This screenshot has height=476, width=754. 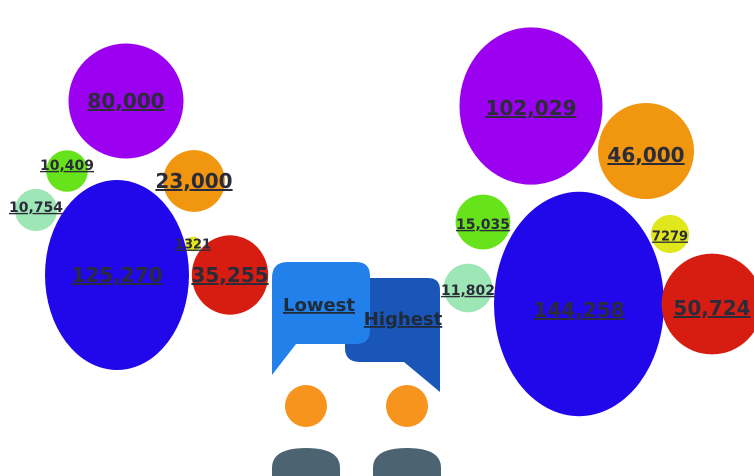 I want to click on lowest-bubble-label-1: 10,409, so click(x=67, y=166).